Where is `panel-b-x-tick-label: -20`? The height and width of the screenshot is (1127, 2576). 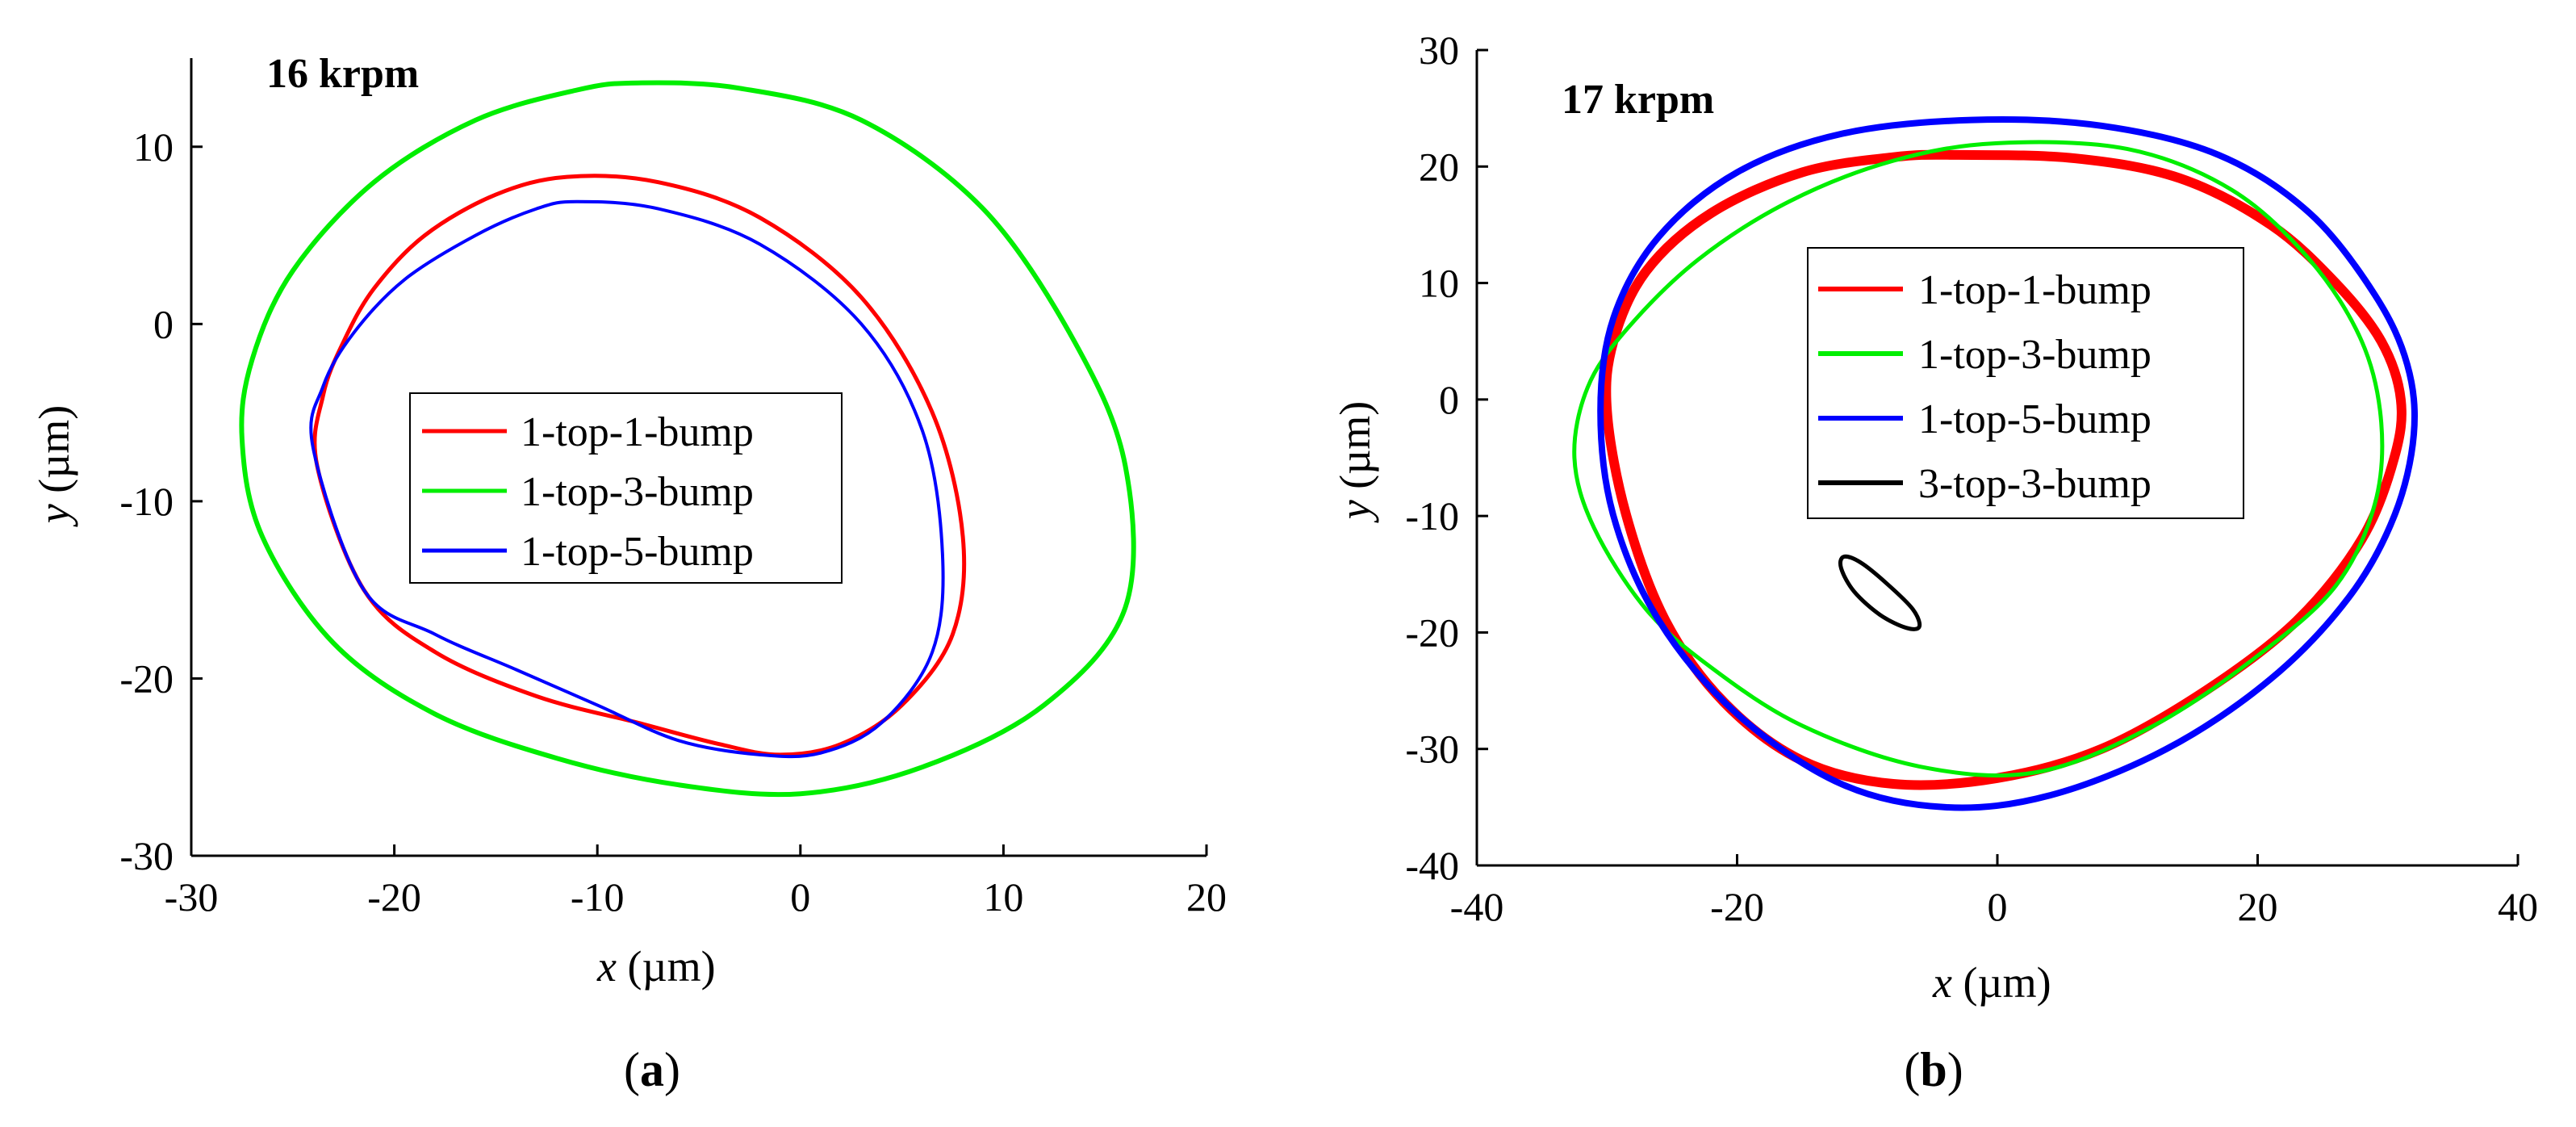
panel-b-x-tick-label: -20 is located at coordinates (1737, 906).